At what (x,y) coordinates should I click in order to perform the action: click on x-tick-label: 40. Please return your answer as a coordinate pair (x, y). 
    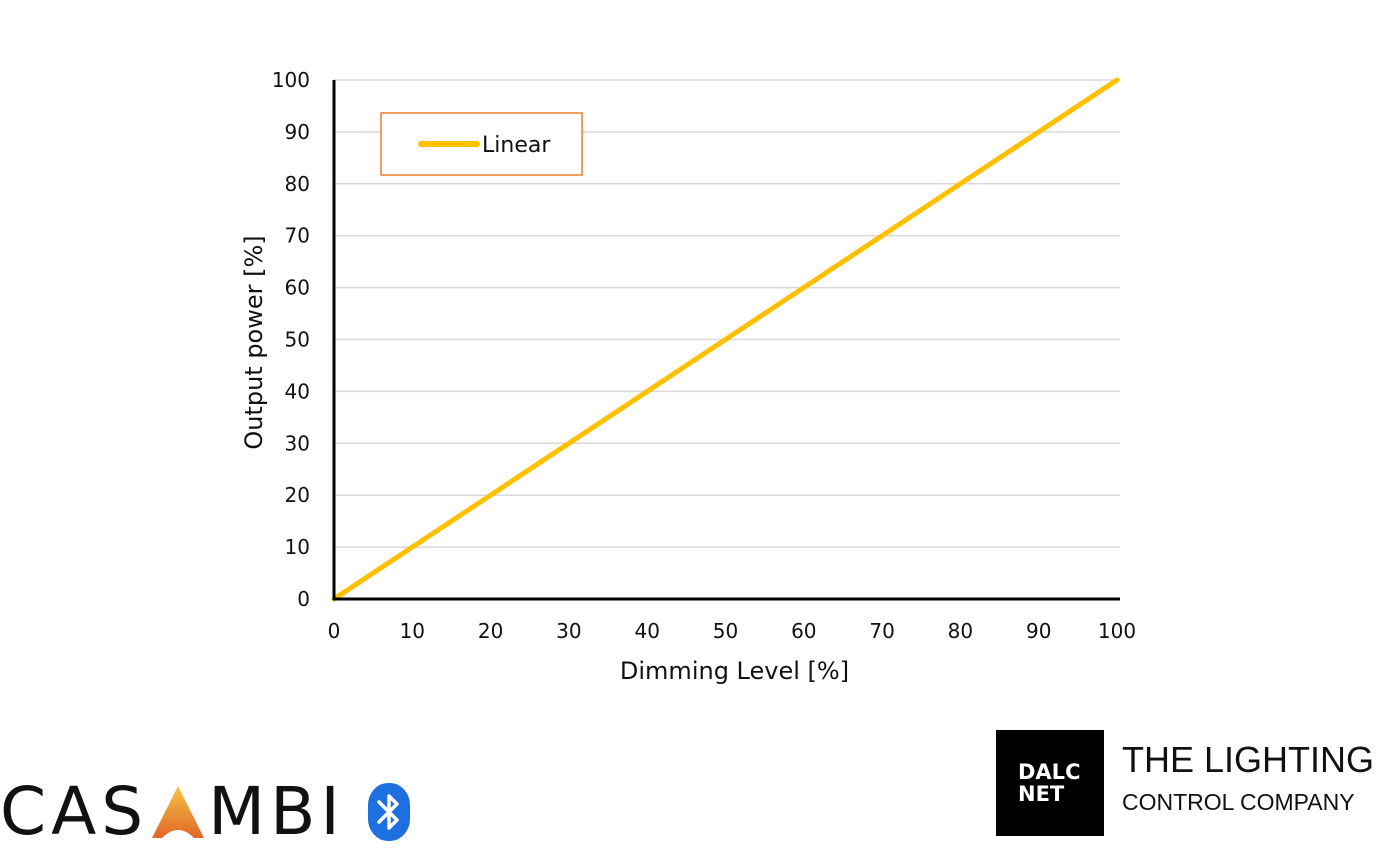
    Looking at the image, I should click on (646, 631).